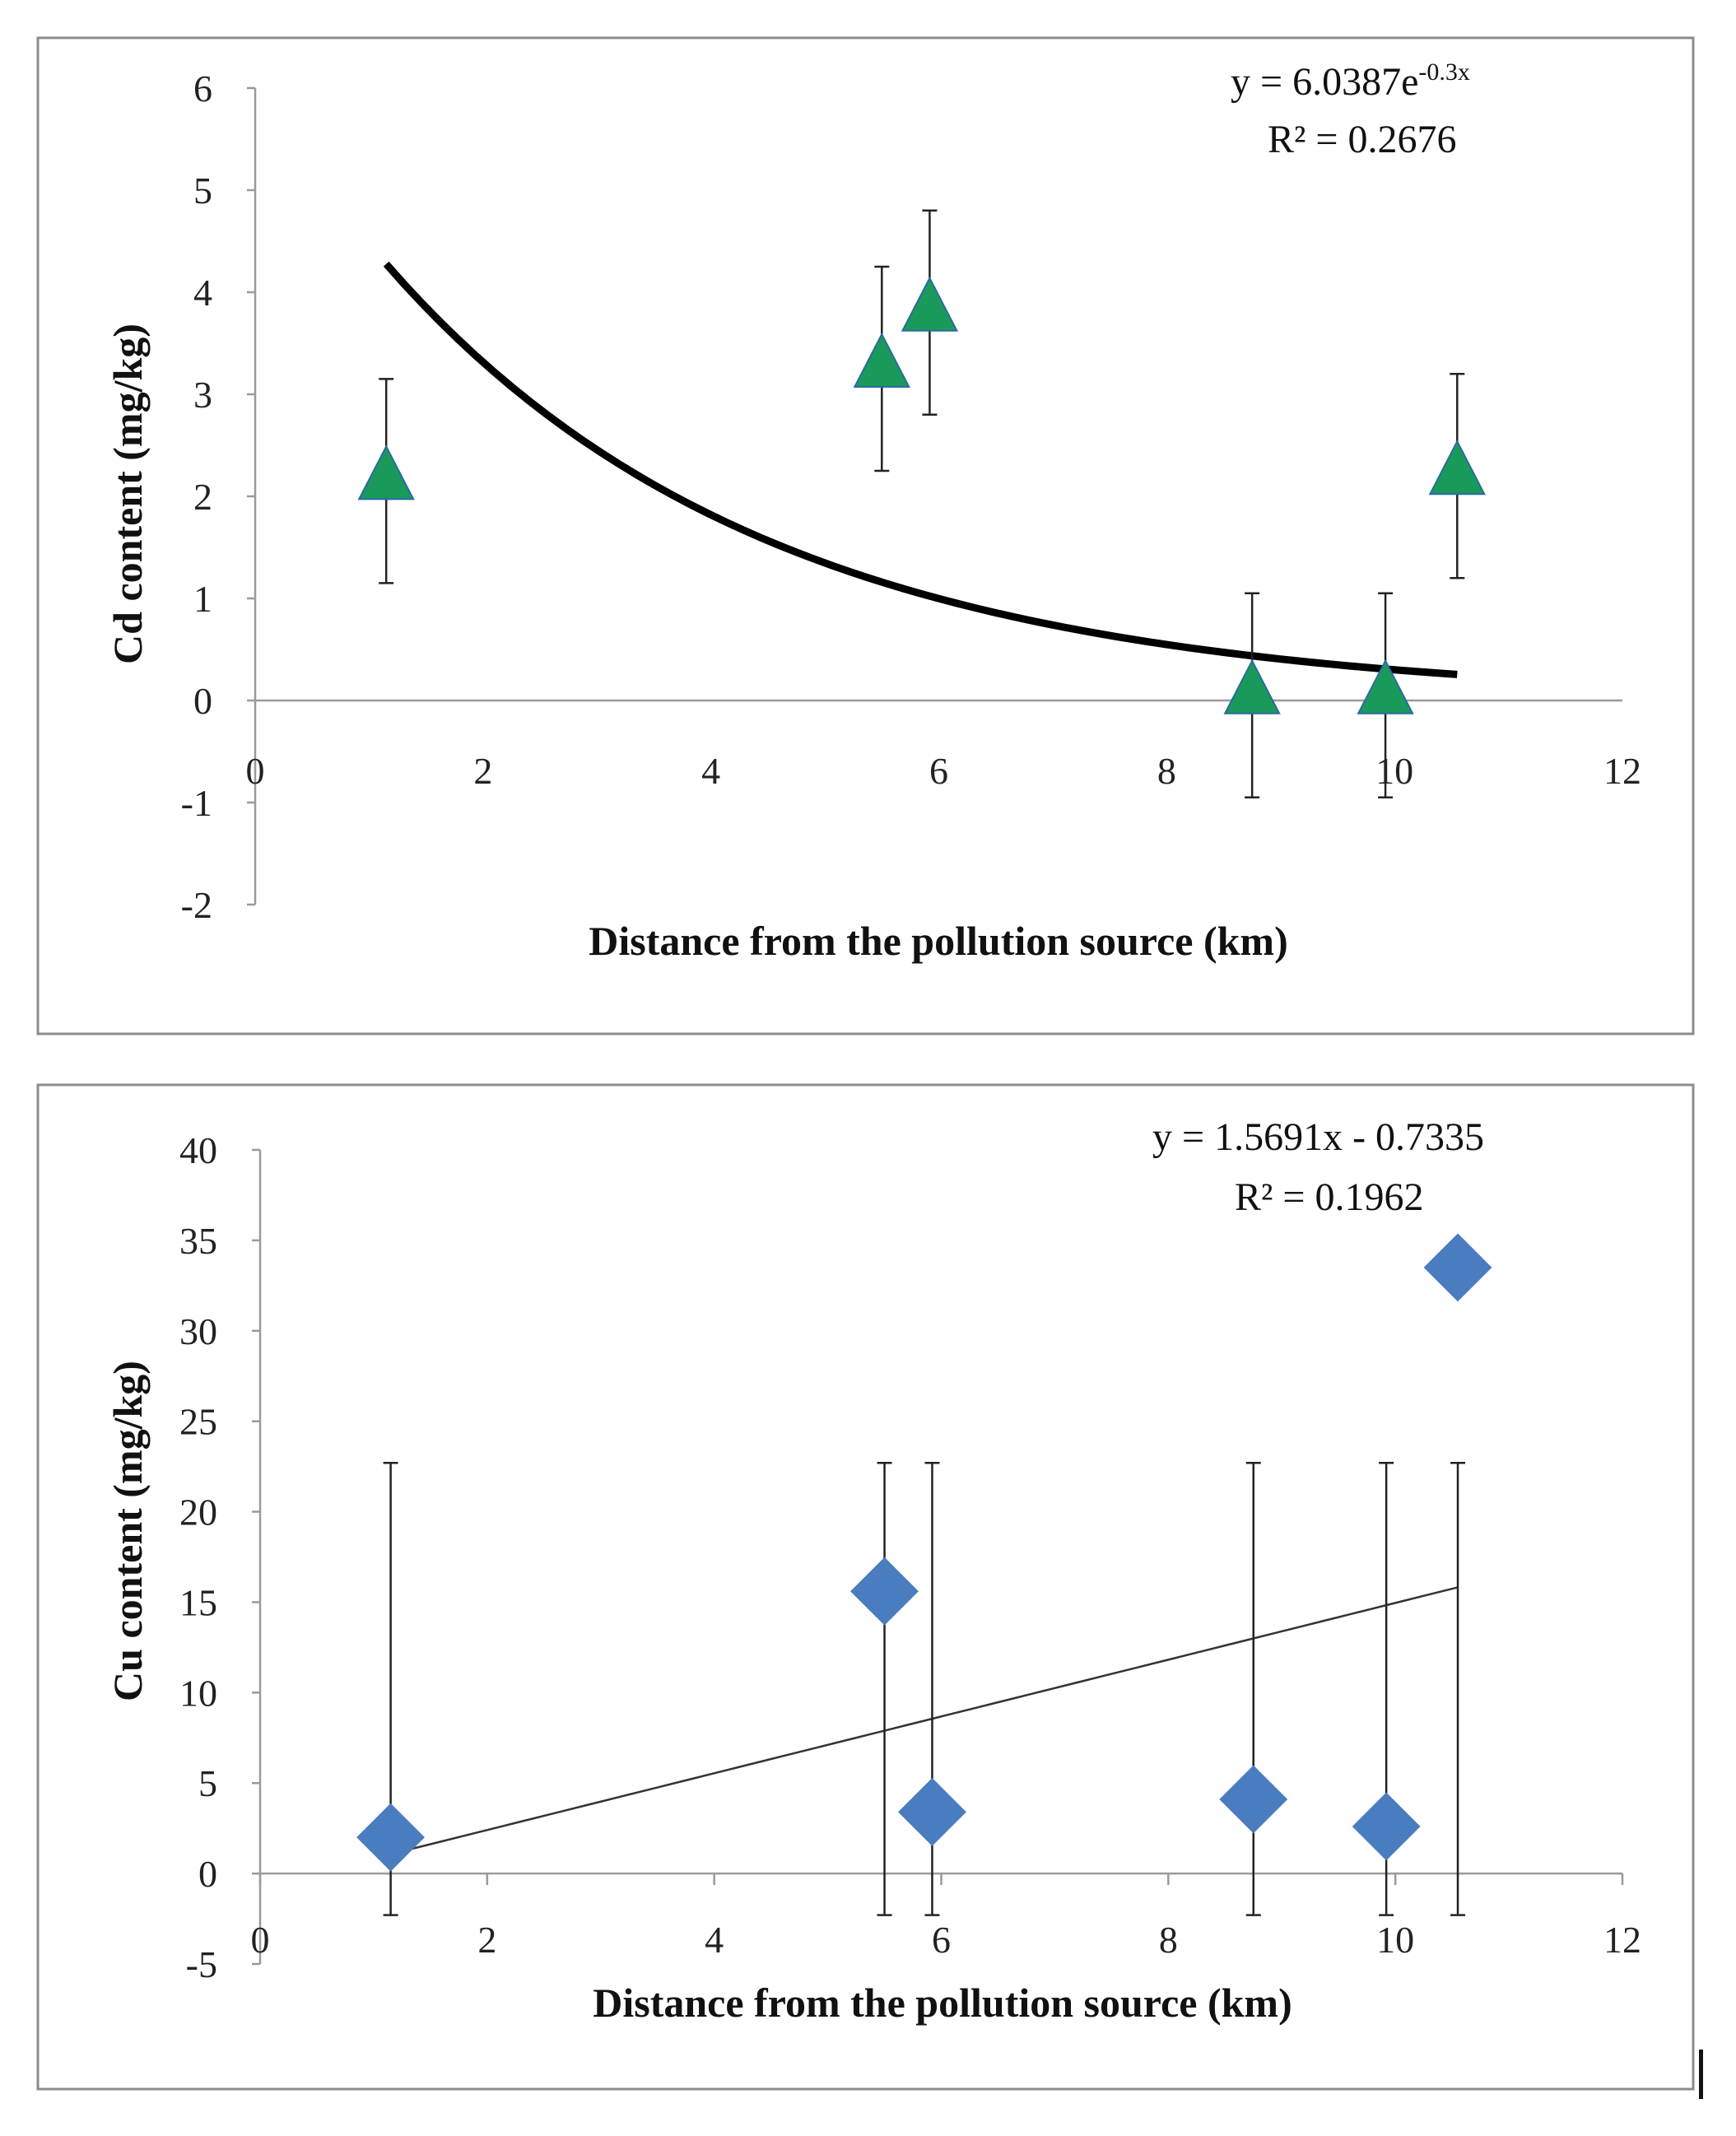 The height and width of the screenshot is (2136, 1736). Describe the element at coordinates (198, 1693) in the screenshot. I see `y-tick-label: 10` at that location.